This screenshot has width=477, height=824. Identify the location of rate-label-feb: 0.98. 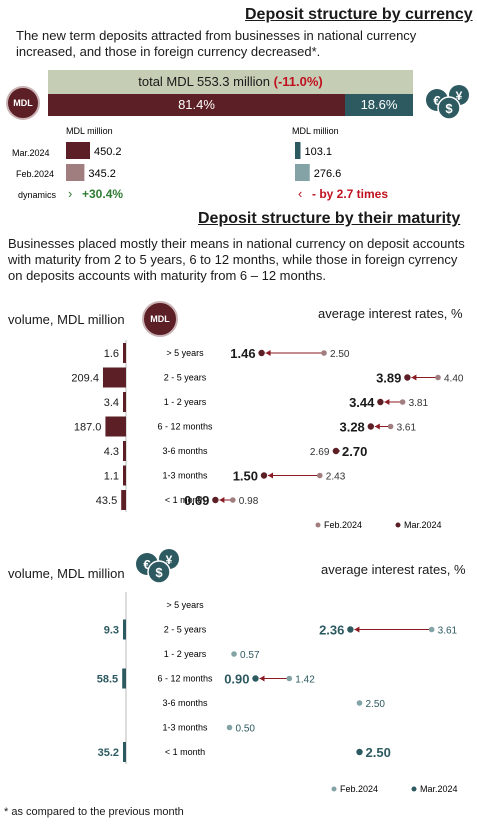
(249, 501).